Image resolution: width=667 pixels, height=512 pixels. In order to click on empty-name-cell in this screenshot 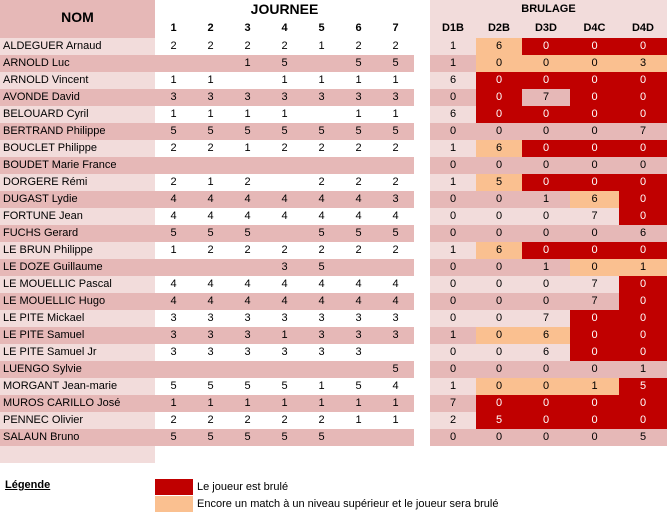, I will do `click(77, 454)`.